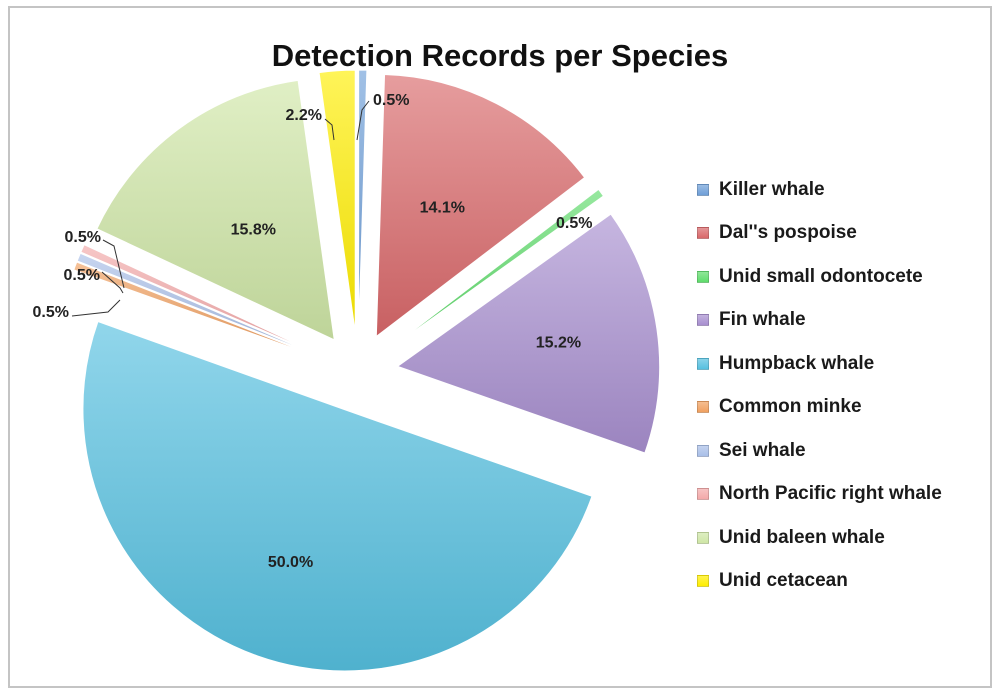 The image size is (1000, 694). What do you see at coordinates (772, 189) in the screenshot?
I see `legend-label: Killer whale` at bounding box center [772, 189].